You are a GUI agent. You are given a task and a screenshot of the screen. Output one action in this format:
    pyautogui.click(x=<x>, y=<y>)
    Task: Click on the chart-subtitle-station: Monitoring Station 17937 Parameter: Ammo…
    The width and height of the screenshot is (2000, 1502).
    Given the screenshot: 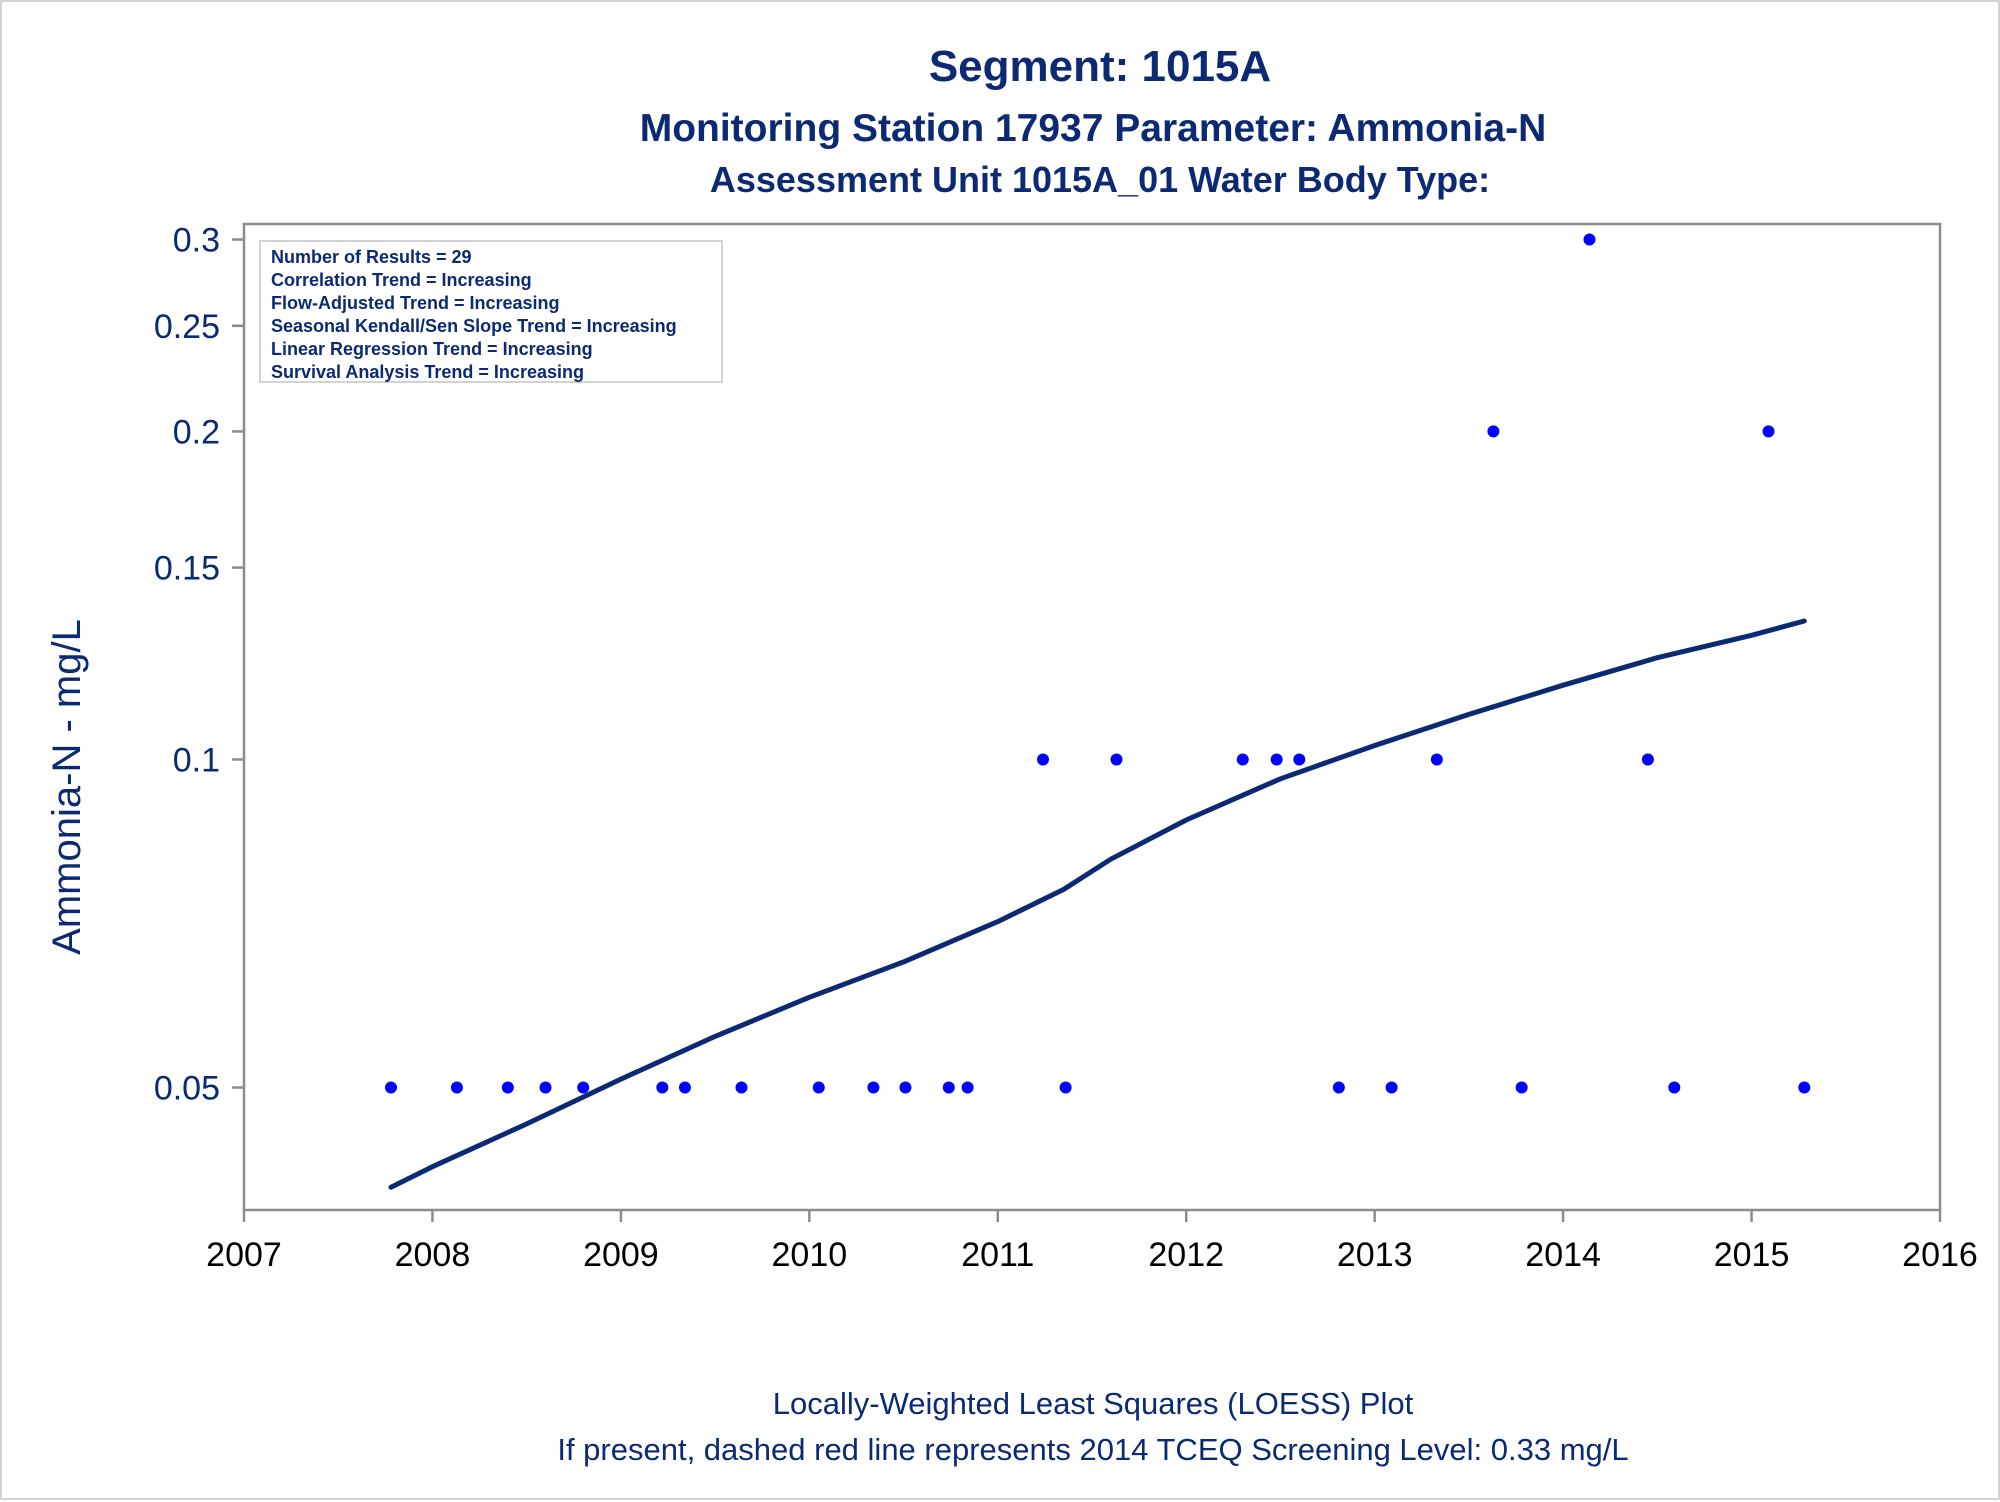 What is the action you would take?
    pyautogui.click(x=1093, y=128)
    